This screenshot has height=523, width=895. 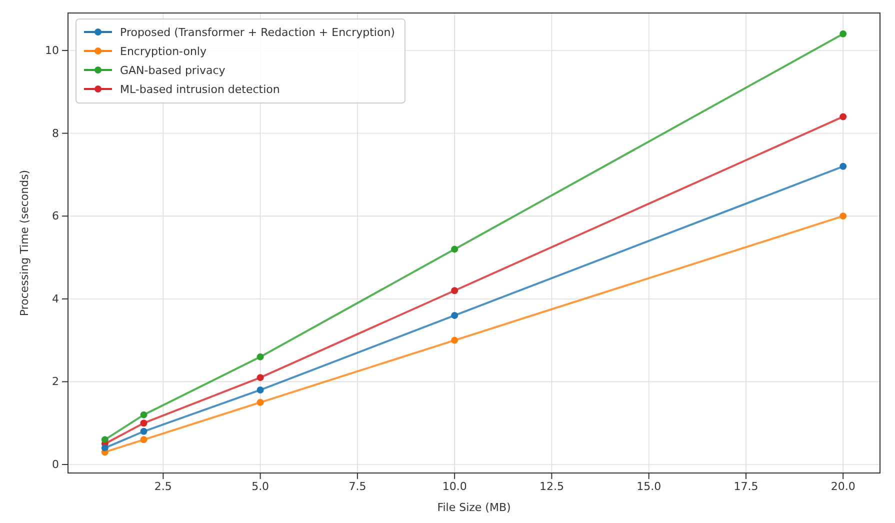 I want to click on y-tick-label: 4, so click(x=55, y=299).